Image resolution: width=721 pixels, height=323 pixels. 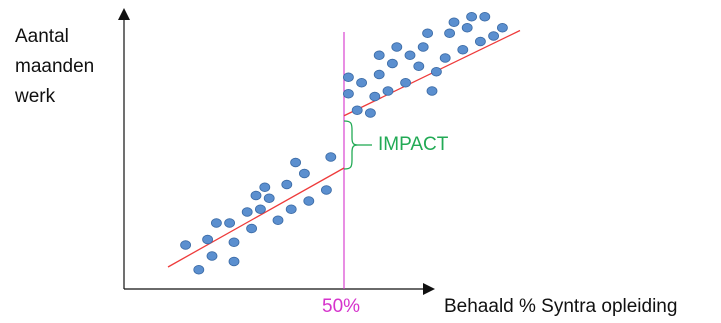 What do you see at coordinates (55, 66) in the screenshot?
I see `y-axis-label: Aantal maanden werk` at bounding box center [55, 66].